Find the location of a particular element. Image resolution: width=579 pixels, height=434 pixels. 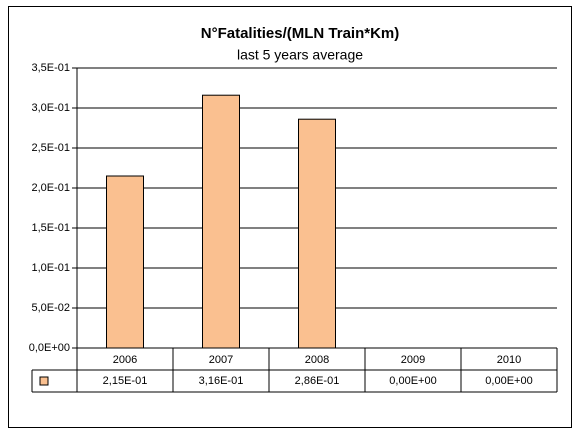

y-tick-label: 3,0E-01 is located at coordinates (50, 108).